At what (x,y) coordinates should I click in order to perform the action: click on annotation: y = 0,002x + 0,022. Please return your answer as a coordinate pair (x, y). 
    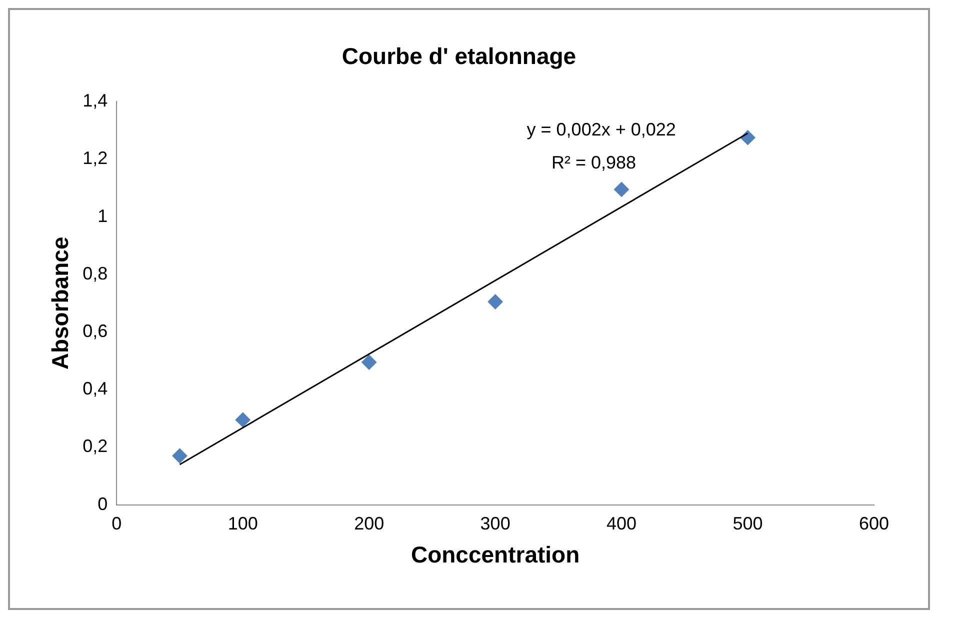
    Looking at the image, I should click on (601, 130).